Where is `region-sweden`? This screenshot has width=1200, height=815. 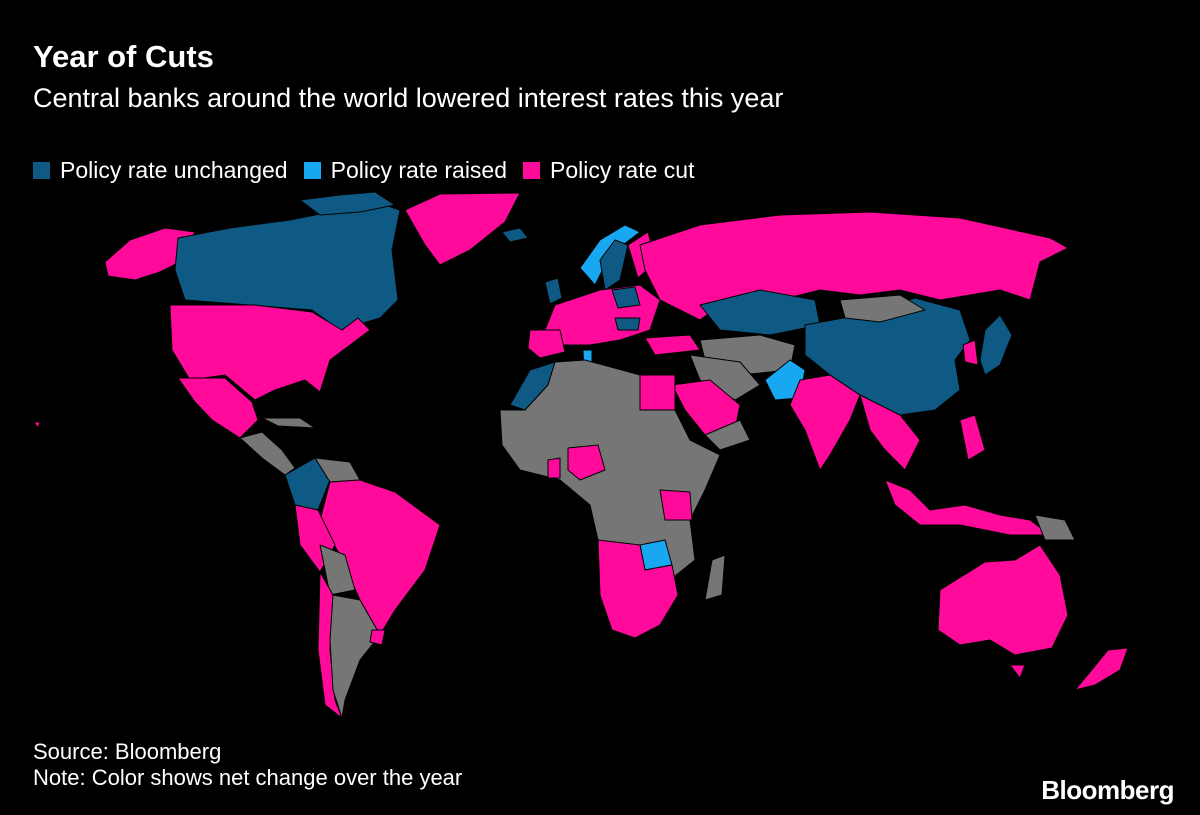
region-sweden is located at coordinates (614, 265).